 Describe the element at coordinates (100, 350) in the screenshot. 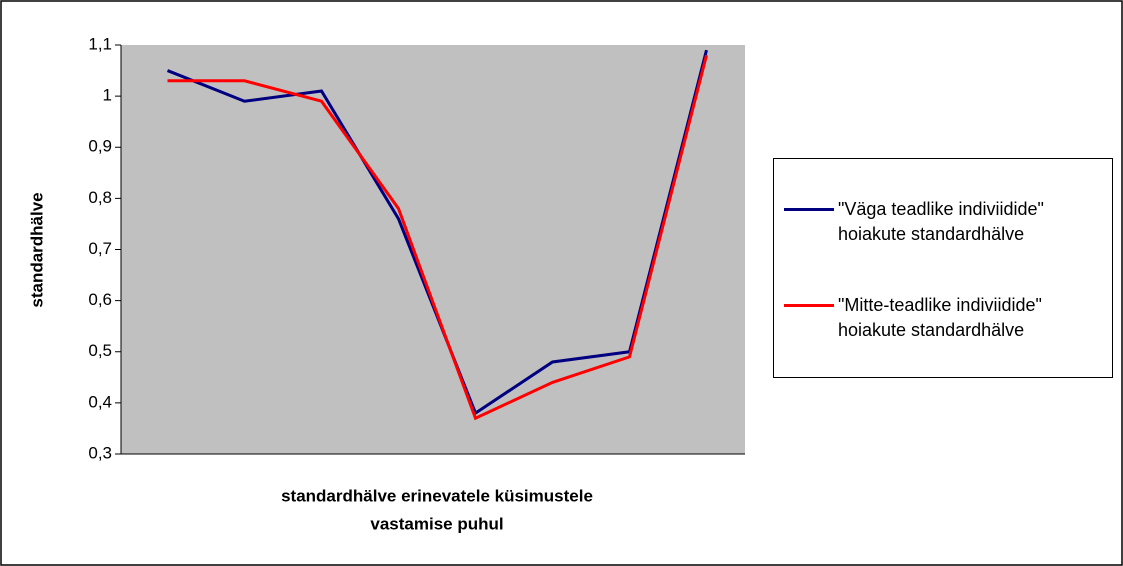

I see `y-tick-label: 0,5` at that location.